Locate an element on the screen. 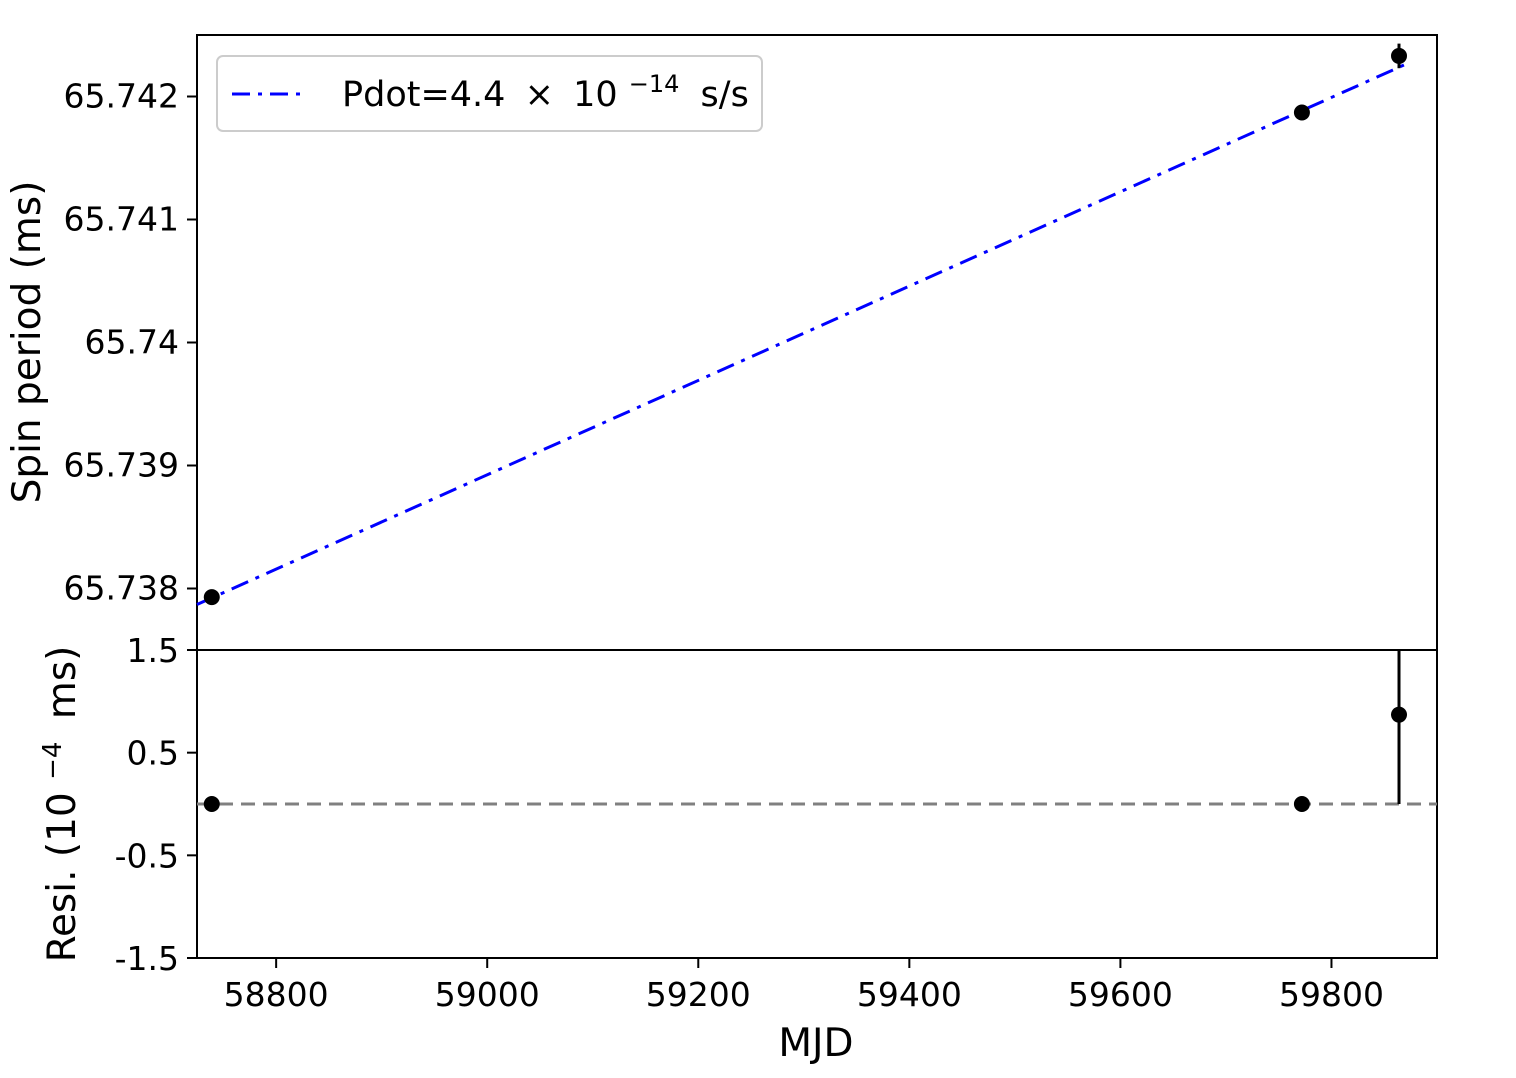 The width and height of the screenshot is (1516, 1078). legend: Pdot=4.4 × 10 −14 s/s is located at coordinates (489, 93).